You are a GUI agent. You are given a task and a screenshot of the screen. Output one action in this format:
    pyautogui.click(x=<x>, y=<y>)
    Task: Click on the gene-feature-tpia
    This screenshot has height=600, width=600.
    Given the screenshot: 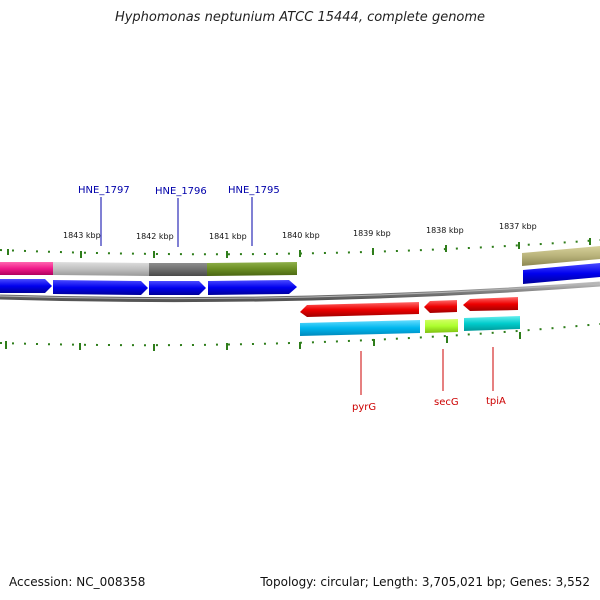 What is the action you would take?
    pyautogui.click(x=492, y=323)
    